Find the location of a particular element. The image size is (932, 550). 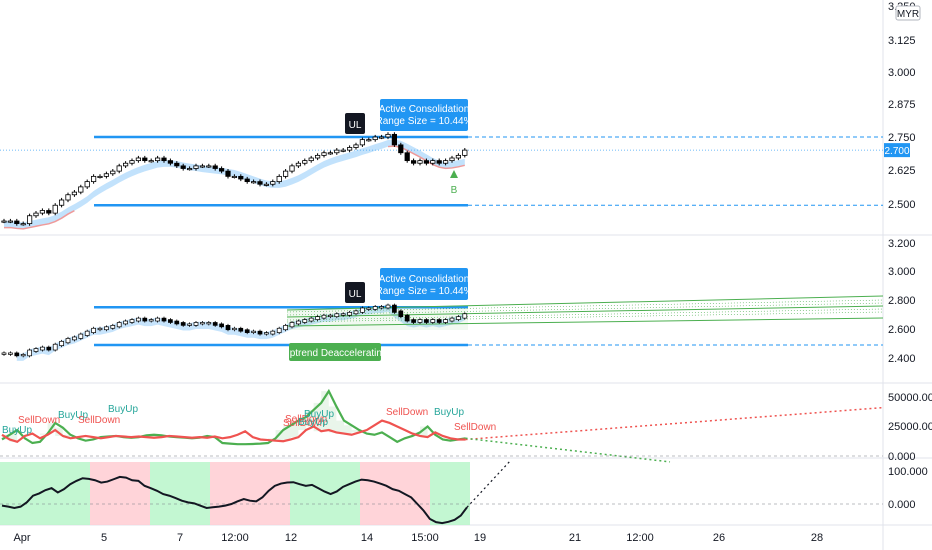

ul-label-box is located at coordinates (355, 123).